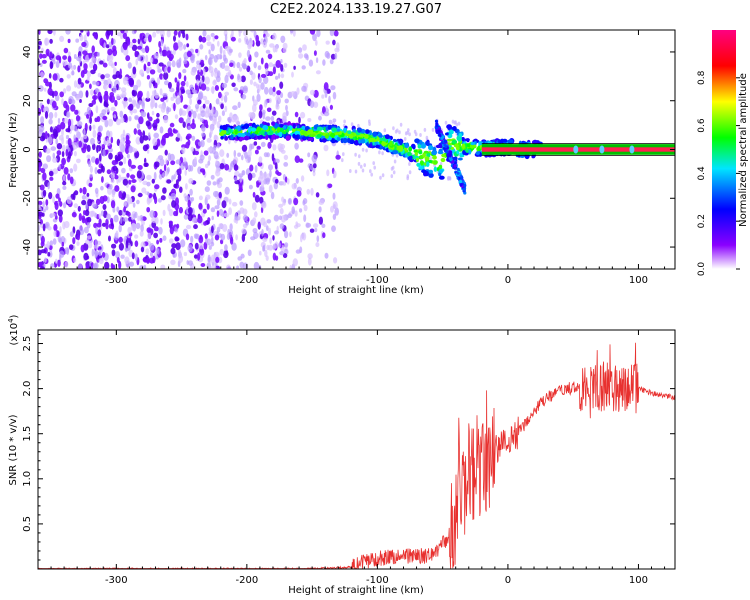 Image resolution: width=750 pixels, height=600 pixels. Describe the element at coordinates (718, 173) in the screenshot. I see `colorbar-ticks: 0.0 0.2 0.4 0.6 0.8` at that location.